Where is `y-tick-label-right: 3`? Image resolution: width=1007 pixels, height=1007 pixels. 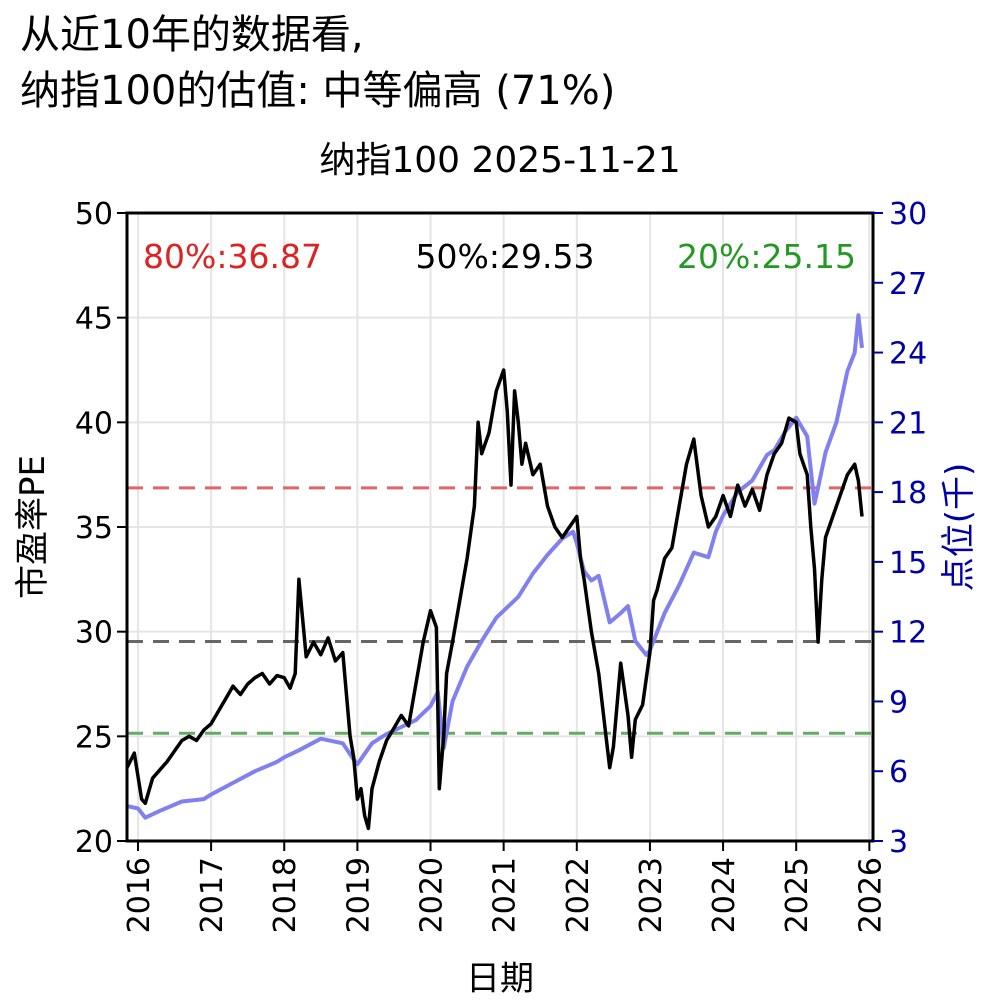
y-tick-label-right: 3 is located at coordinates (898, 842).